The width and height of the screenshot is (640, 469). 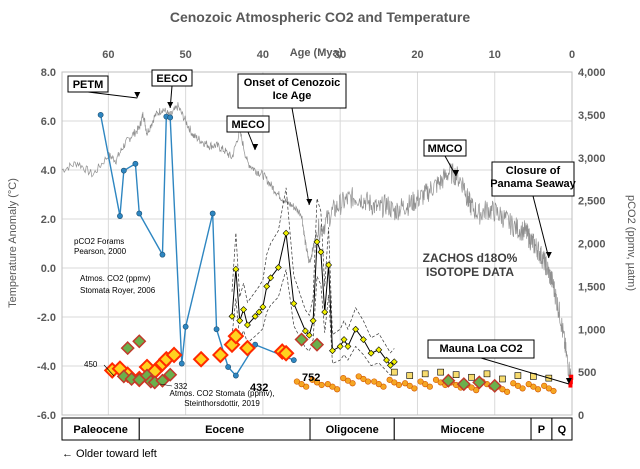 What do you see at coordinates (463, 430) in the screenshot?
I see `epoch-label: Miocene` at bounding box center [463, 430].